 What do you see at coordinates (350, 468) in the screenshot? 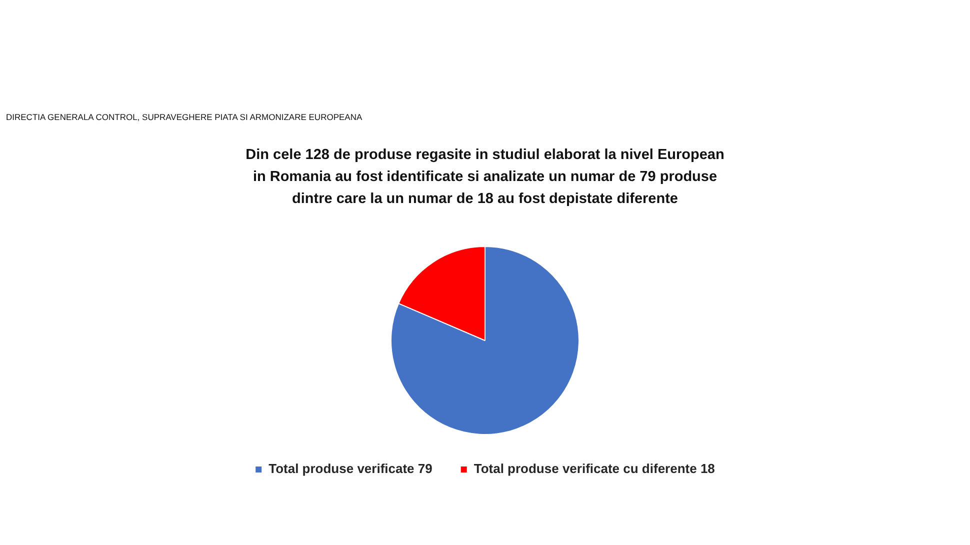
I see `legend-label: Total produse verificate 79` at bounding box center [350, 468].